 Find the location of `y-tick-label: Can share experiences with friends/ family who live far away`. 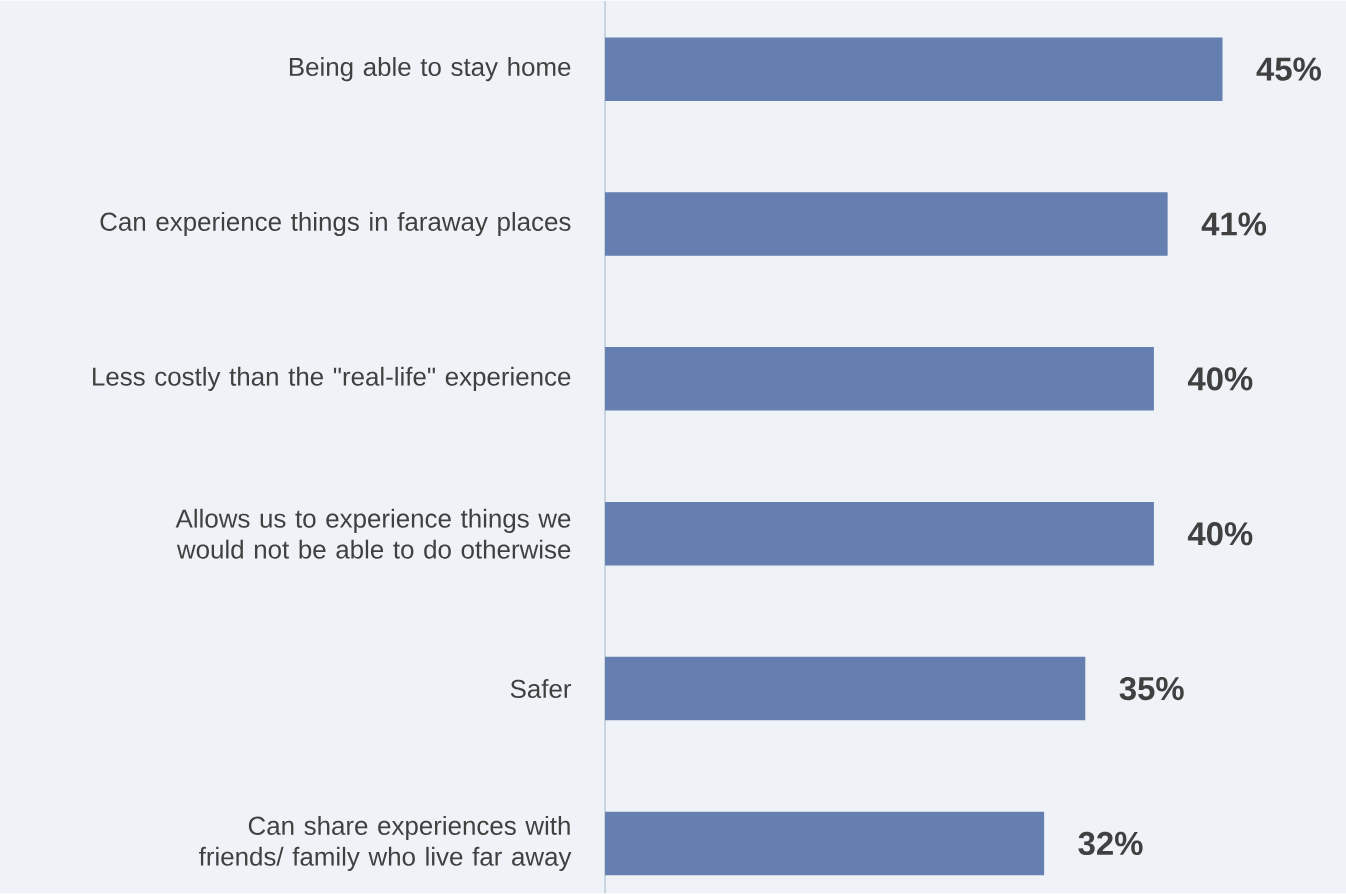

y-tick-label: Can share experiences with friends/ family who live far away is located at coordinates (385, 843).